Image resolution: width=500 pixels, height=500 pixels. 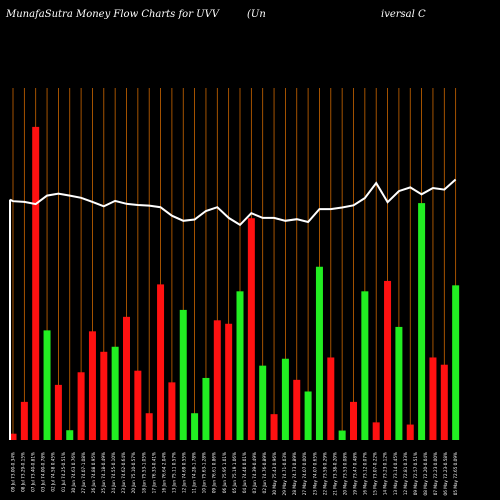 I want to click on x-tick-label: 22 May 73.59 0.29%, so click(x=324, y=473).